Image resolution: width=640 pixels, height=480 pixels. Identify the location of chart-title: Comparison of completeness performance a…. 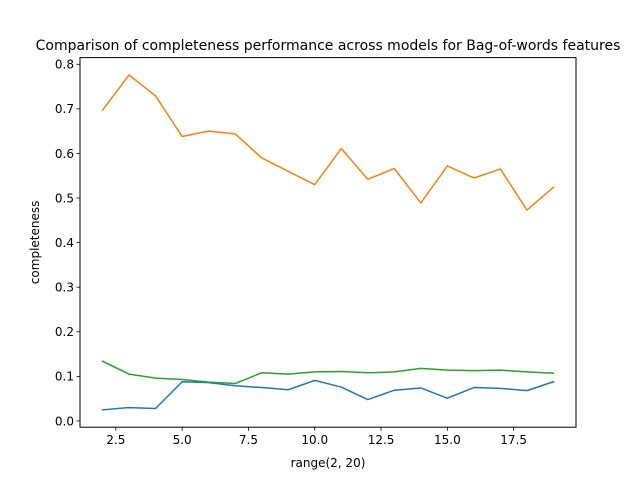
(328, 46).